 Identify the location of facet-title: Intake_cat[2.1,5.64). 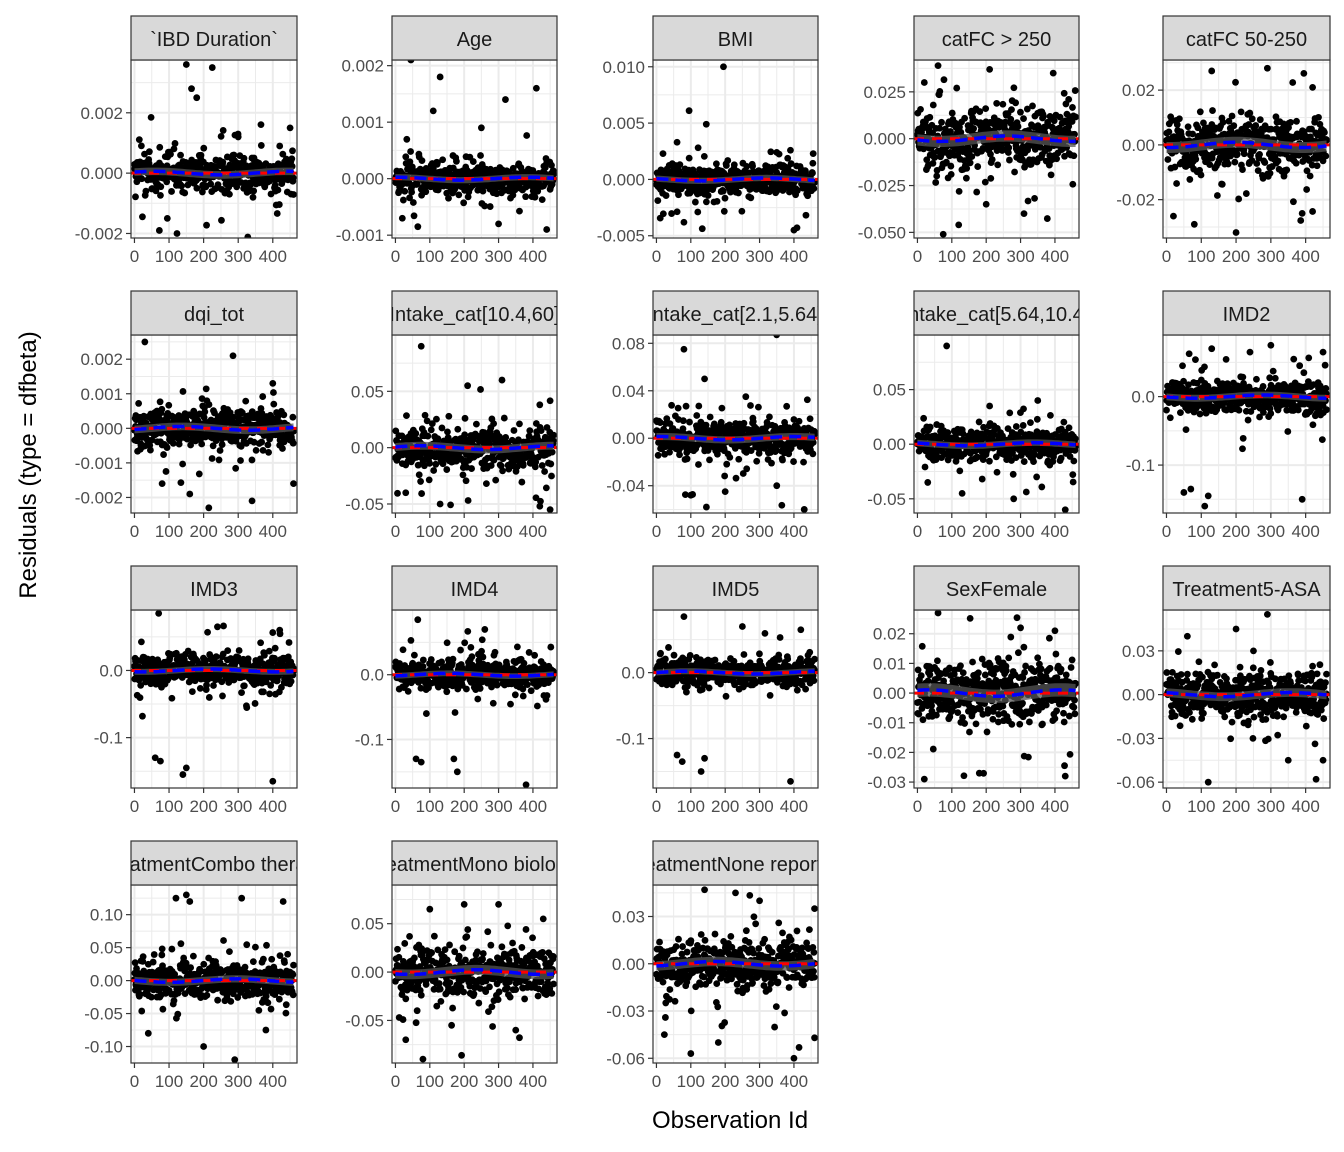
(735, 315).